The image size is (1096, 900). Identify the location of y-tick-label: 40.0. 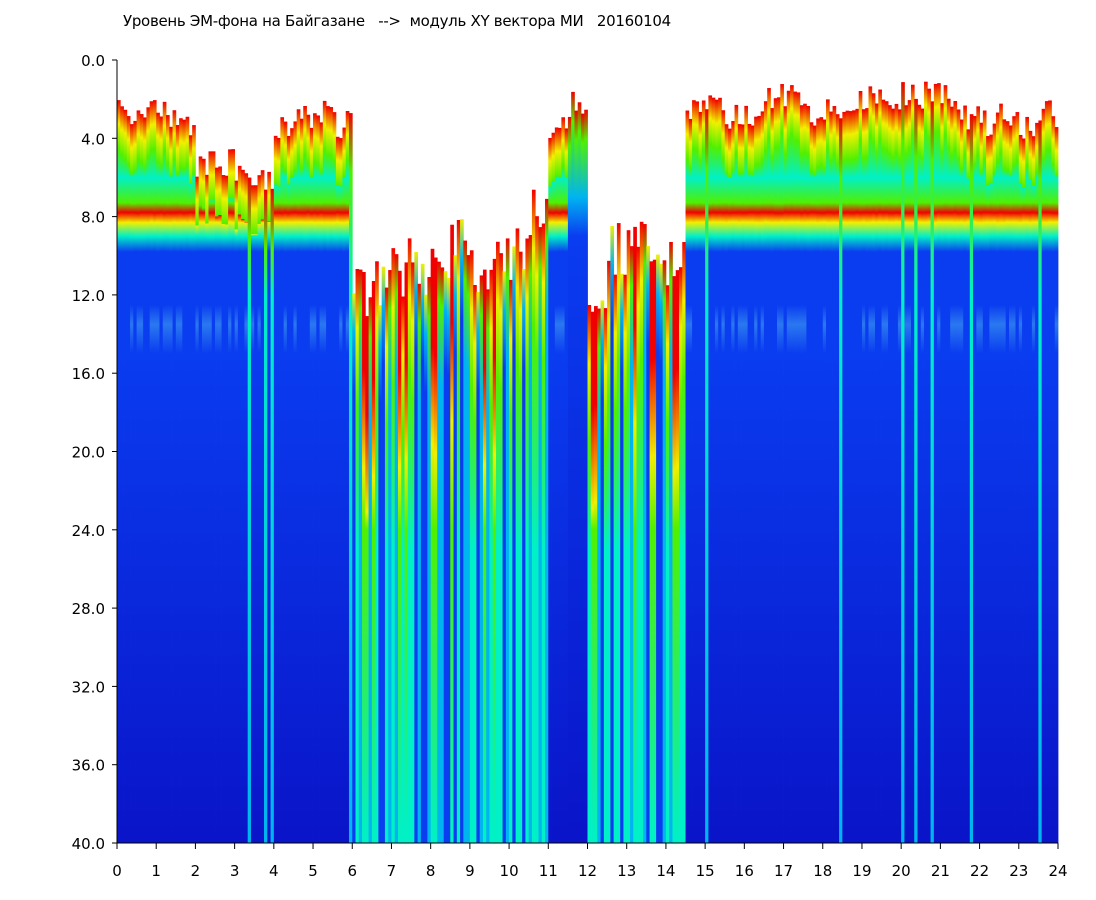
(88, 844).